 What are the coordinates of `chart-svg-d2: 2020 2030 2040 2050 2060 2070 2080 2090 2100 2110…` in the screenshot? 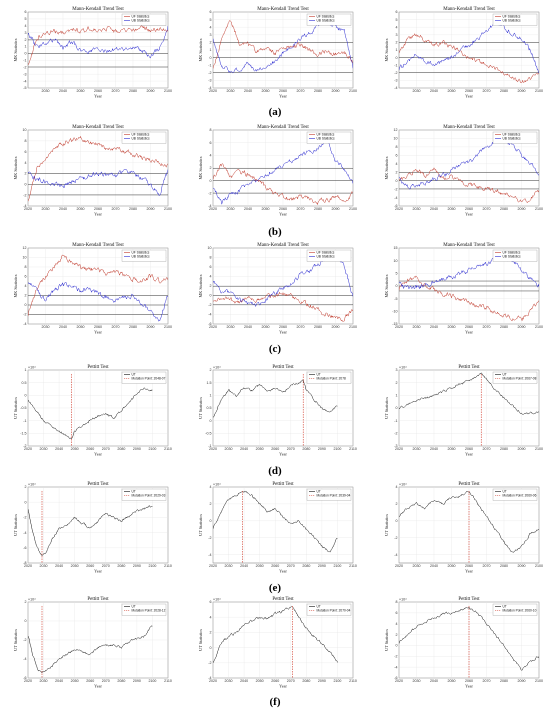 It's located at (277, 411).